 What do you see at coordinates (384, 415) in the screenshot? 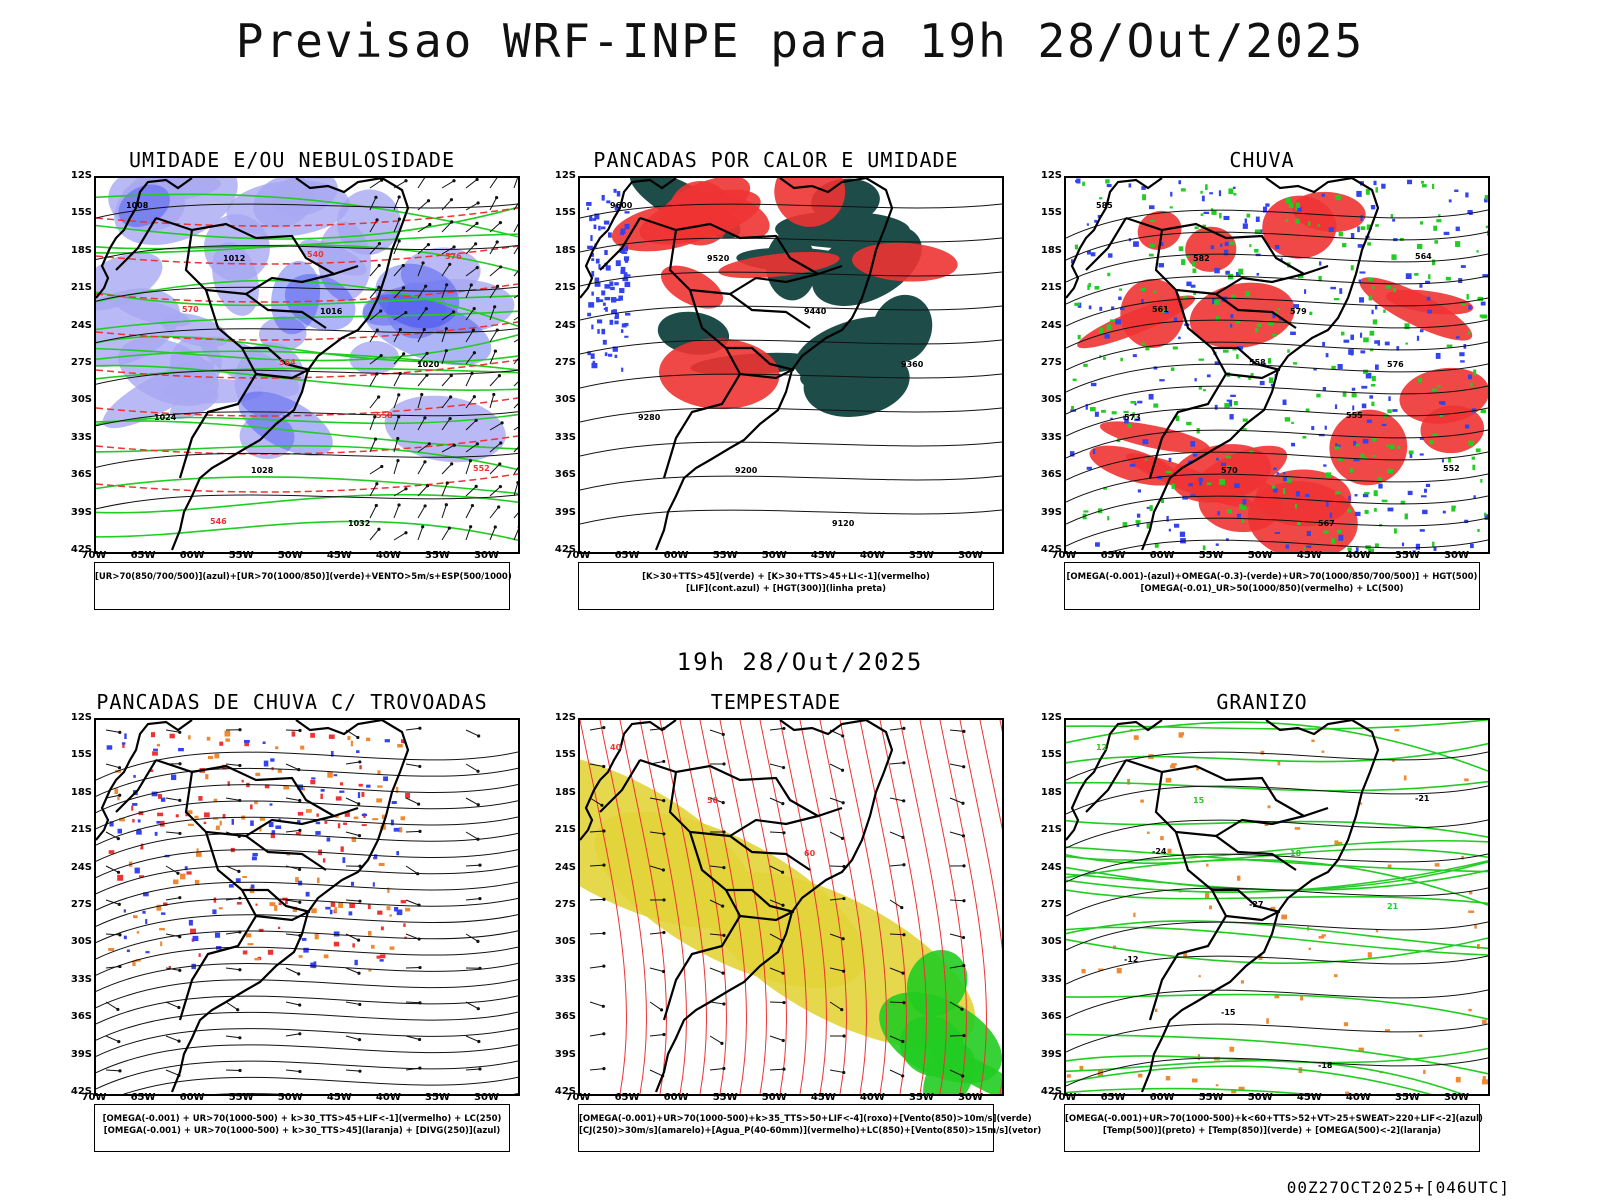
I see `contour-label: 558` at bounding box center [384, 415].